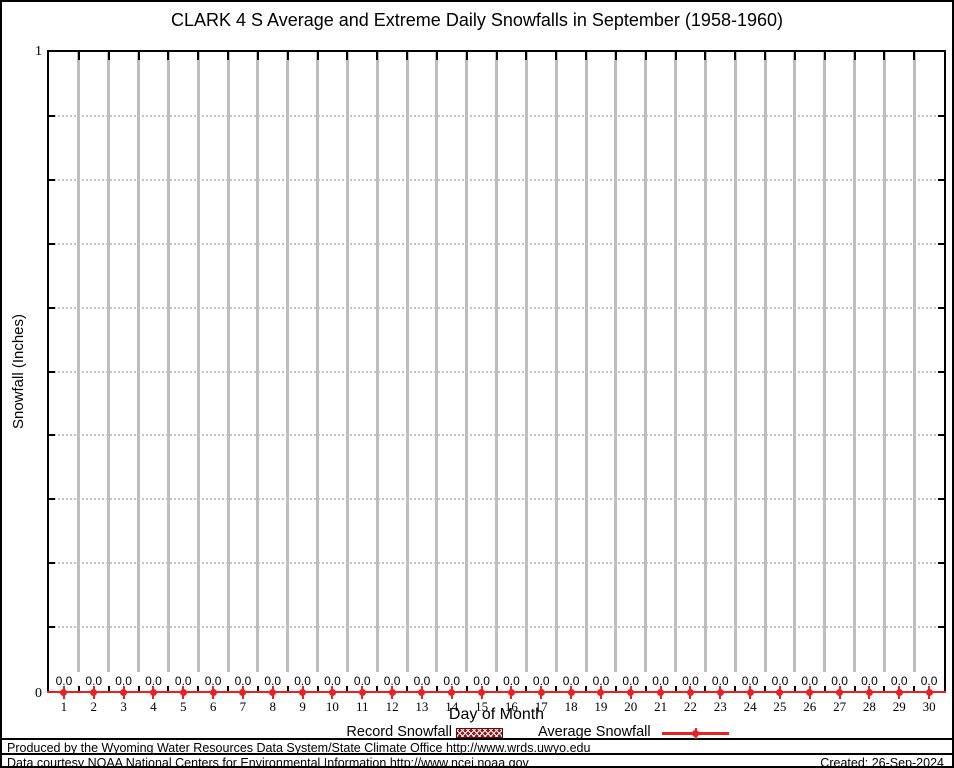  What do you see at coordinates (273, 706) in the screenshot?
I see `day-tick-label: 8` at bounding box center [273, 706].